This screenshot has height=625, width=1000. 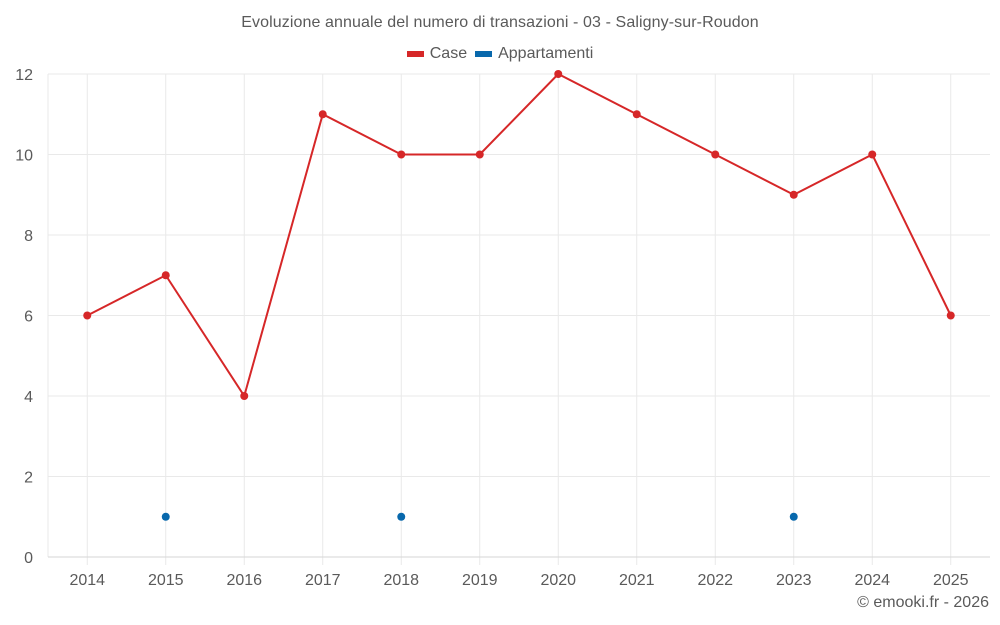 I want to click on x-tick-label: 2022, so click(x=715, y=580).